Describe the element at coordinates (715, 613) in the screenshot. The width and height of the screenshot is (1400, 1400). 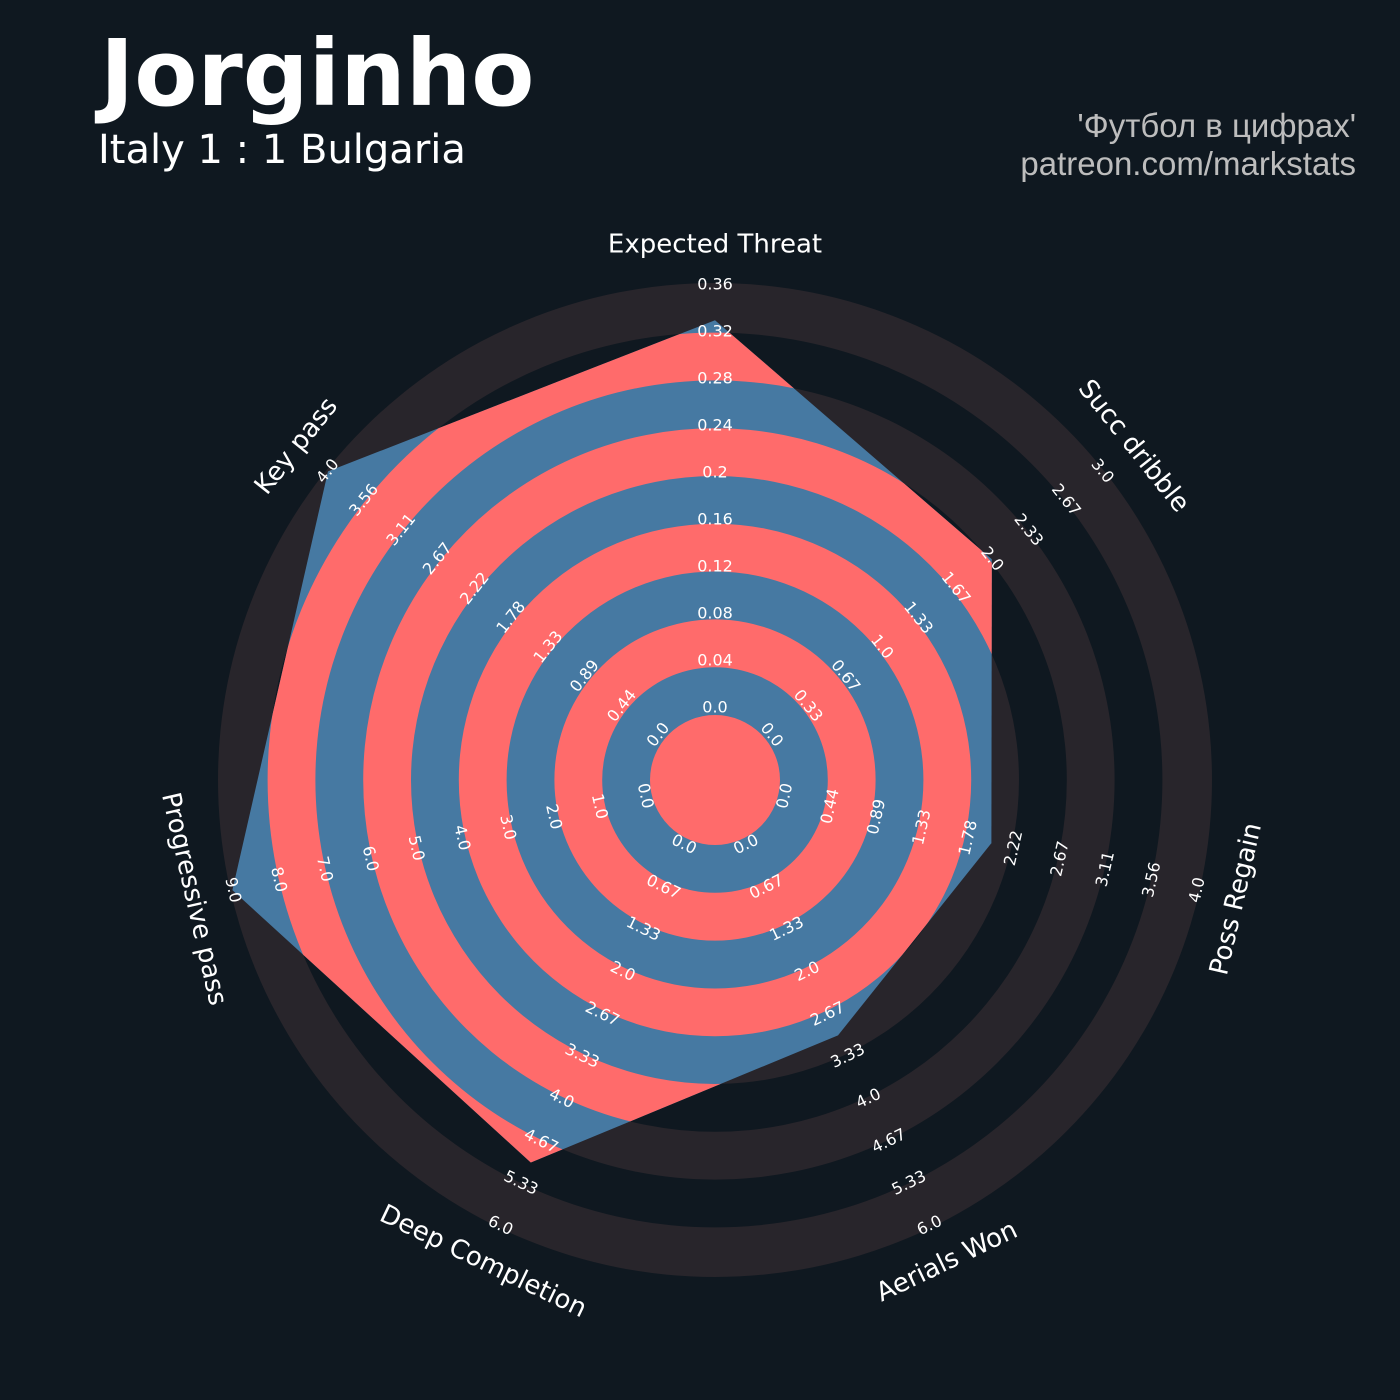
I see `tick-label: 0.08` at that location.